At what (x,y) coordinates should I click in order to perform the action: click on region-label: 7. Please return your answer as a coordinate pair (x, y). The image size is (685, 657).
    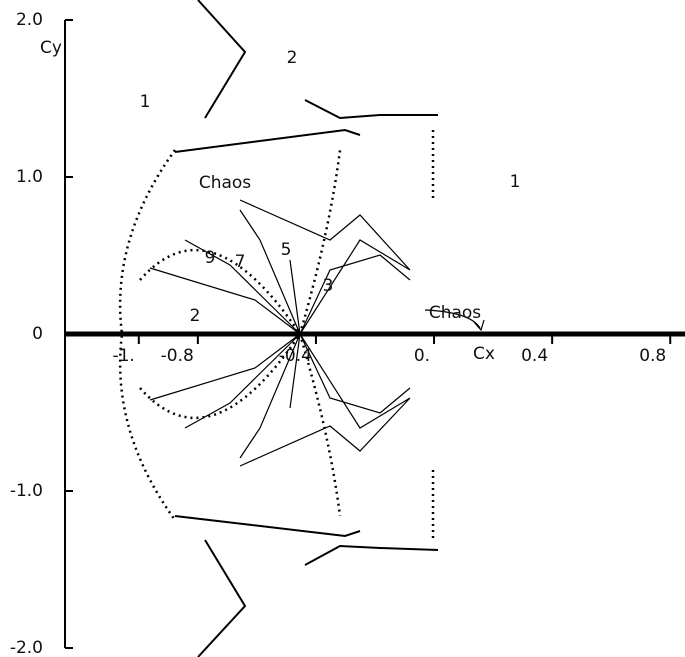
    Looking at the image, I should click on (240, 262).